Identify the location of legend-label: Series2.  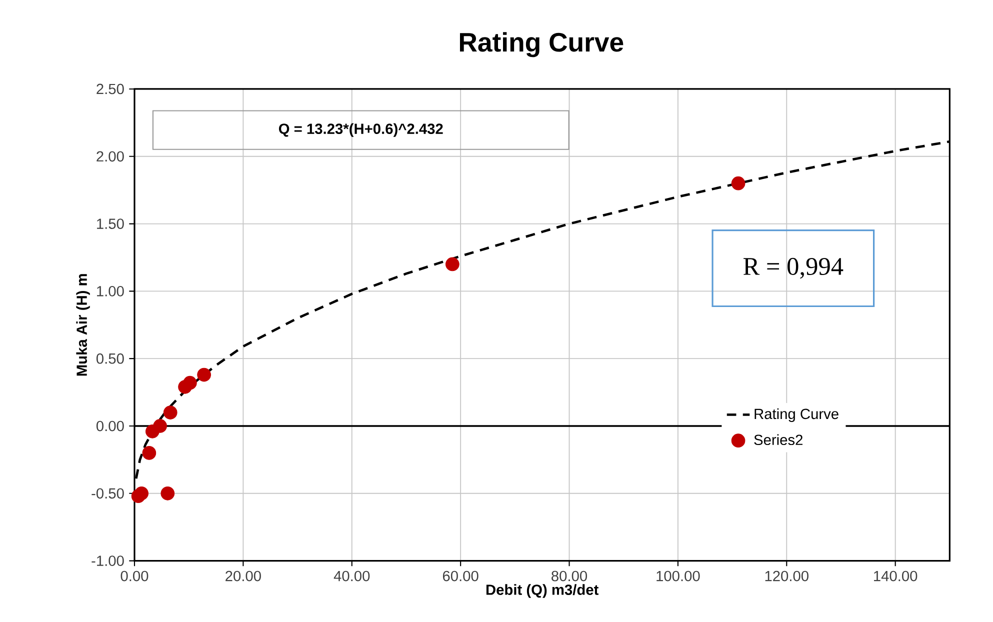
(778, 440).